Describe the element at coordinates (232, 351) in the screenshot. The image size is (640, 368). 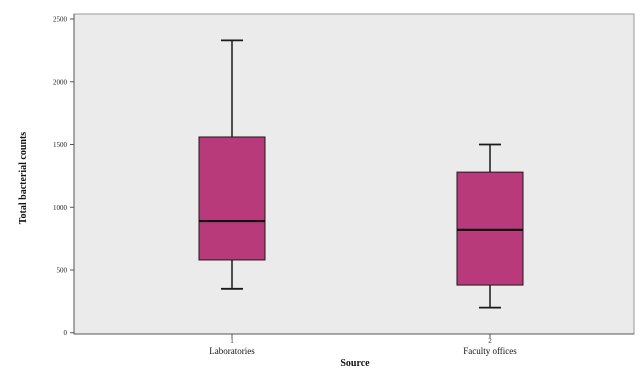
I see `x-category-label: Laboratories` at that location.